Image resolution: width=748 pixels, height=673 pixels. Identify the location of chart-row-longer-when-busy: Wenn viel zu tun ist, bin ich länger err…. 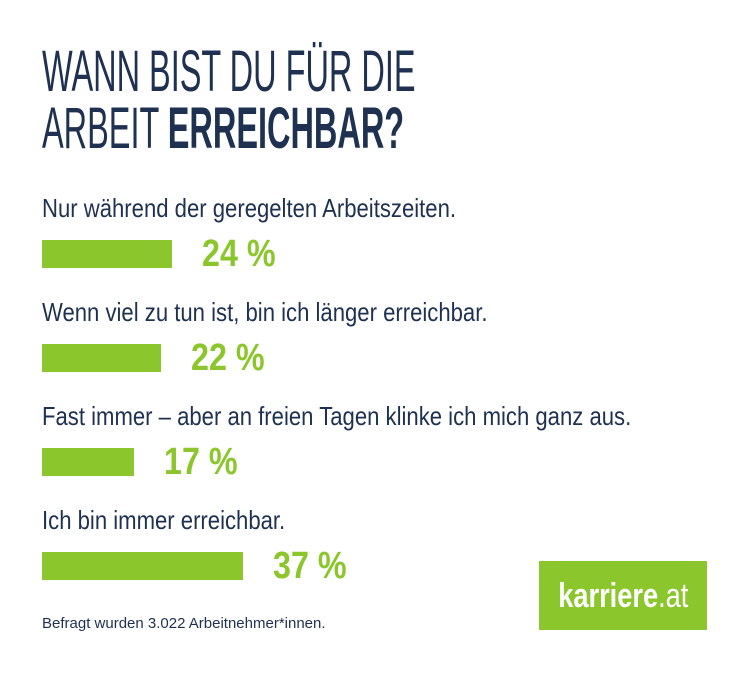
(372, 337).